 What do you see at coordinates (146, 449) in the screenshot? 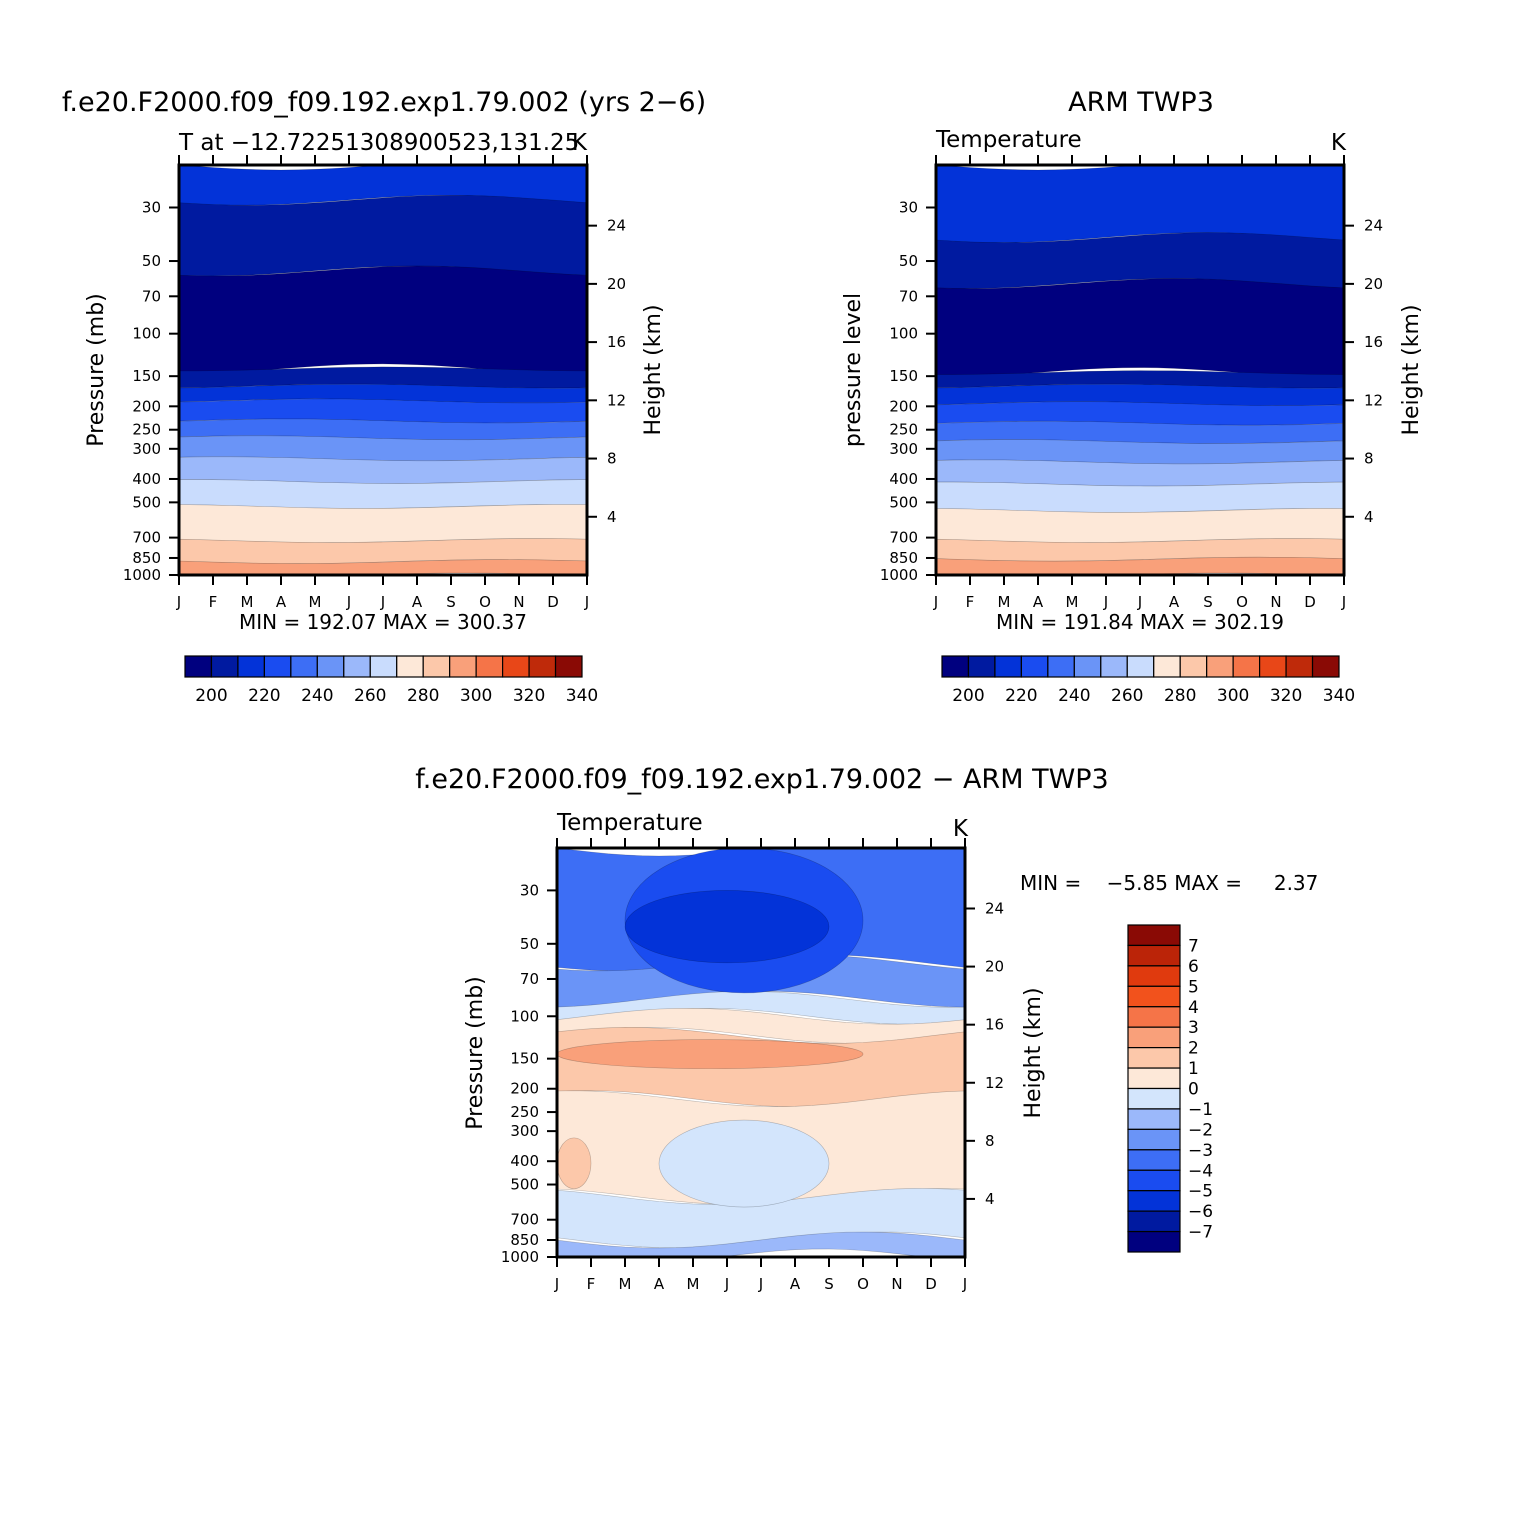
I see `y-tick-label: 300` at bounding box center [146, 449].